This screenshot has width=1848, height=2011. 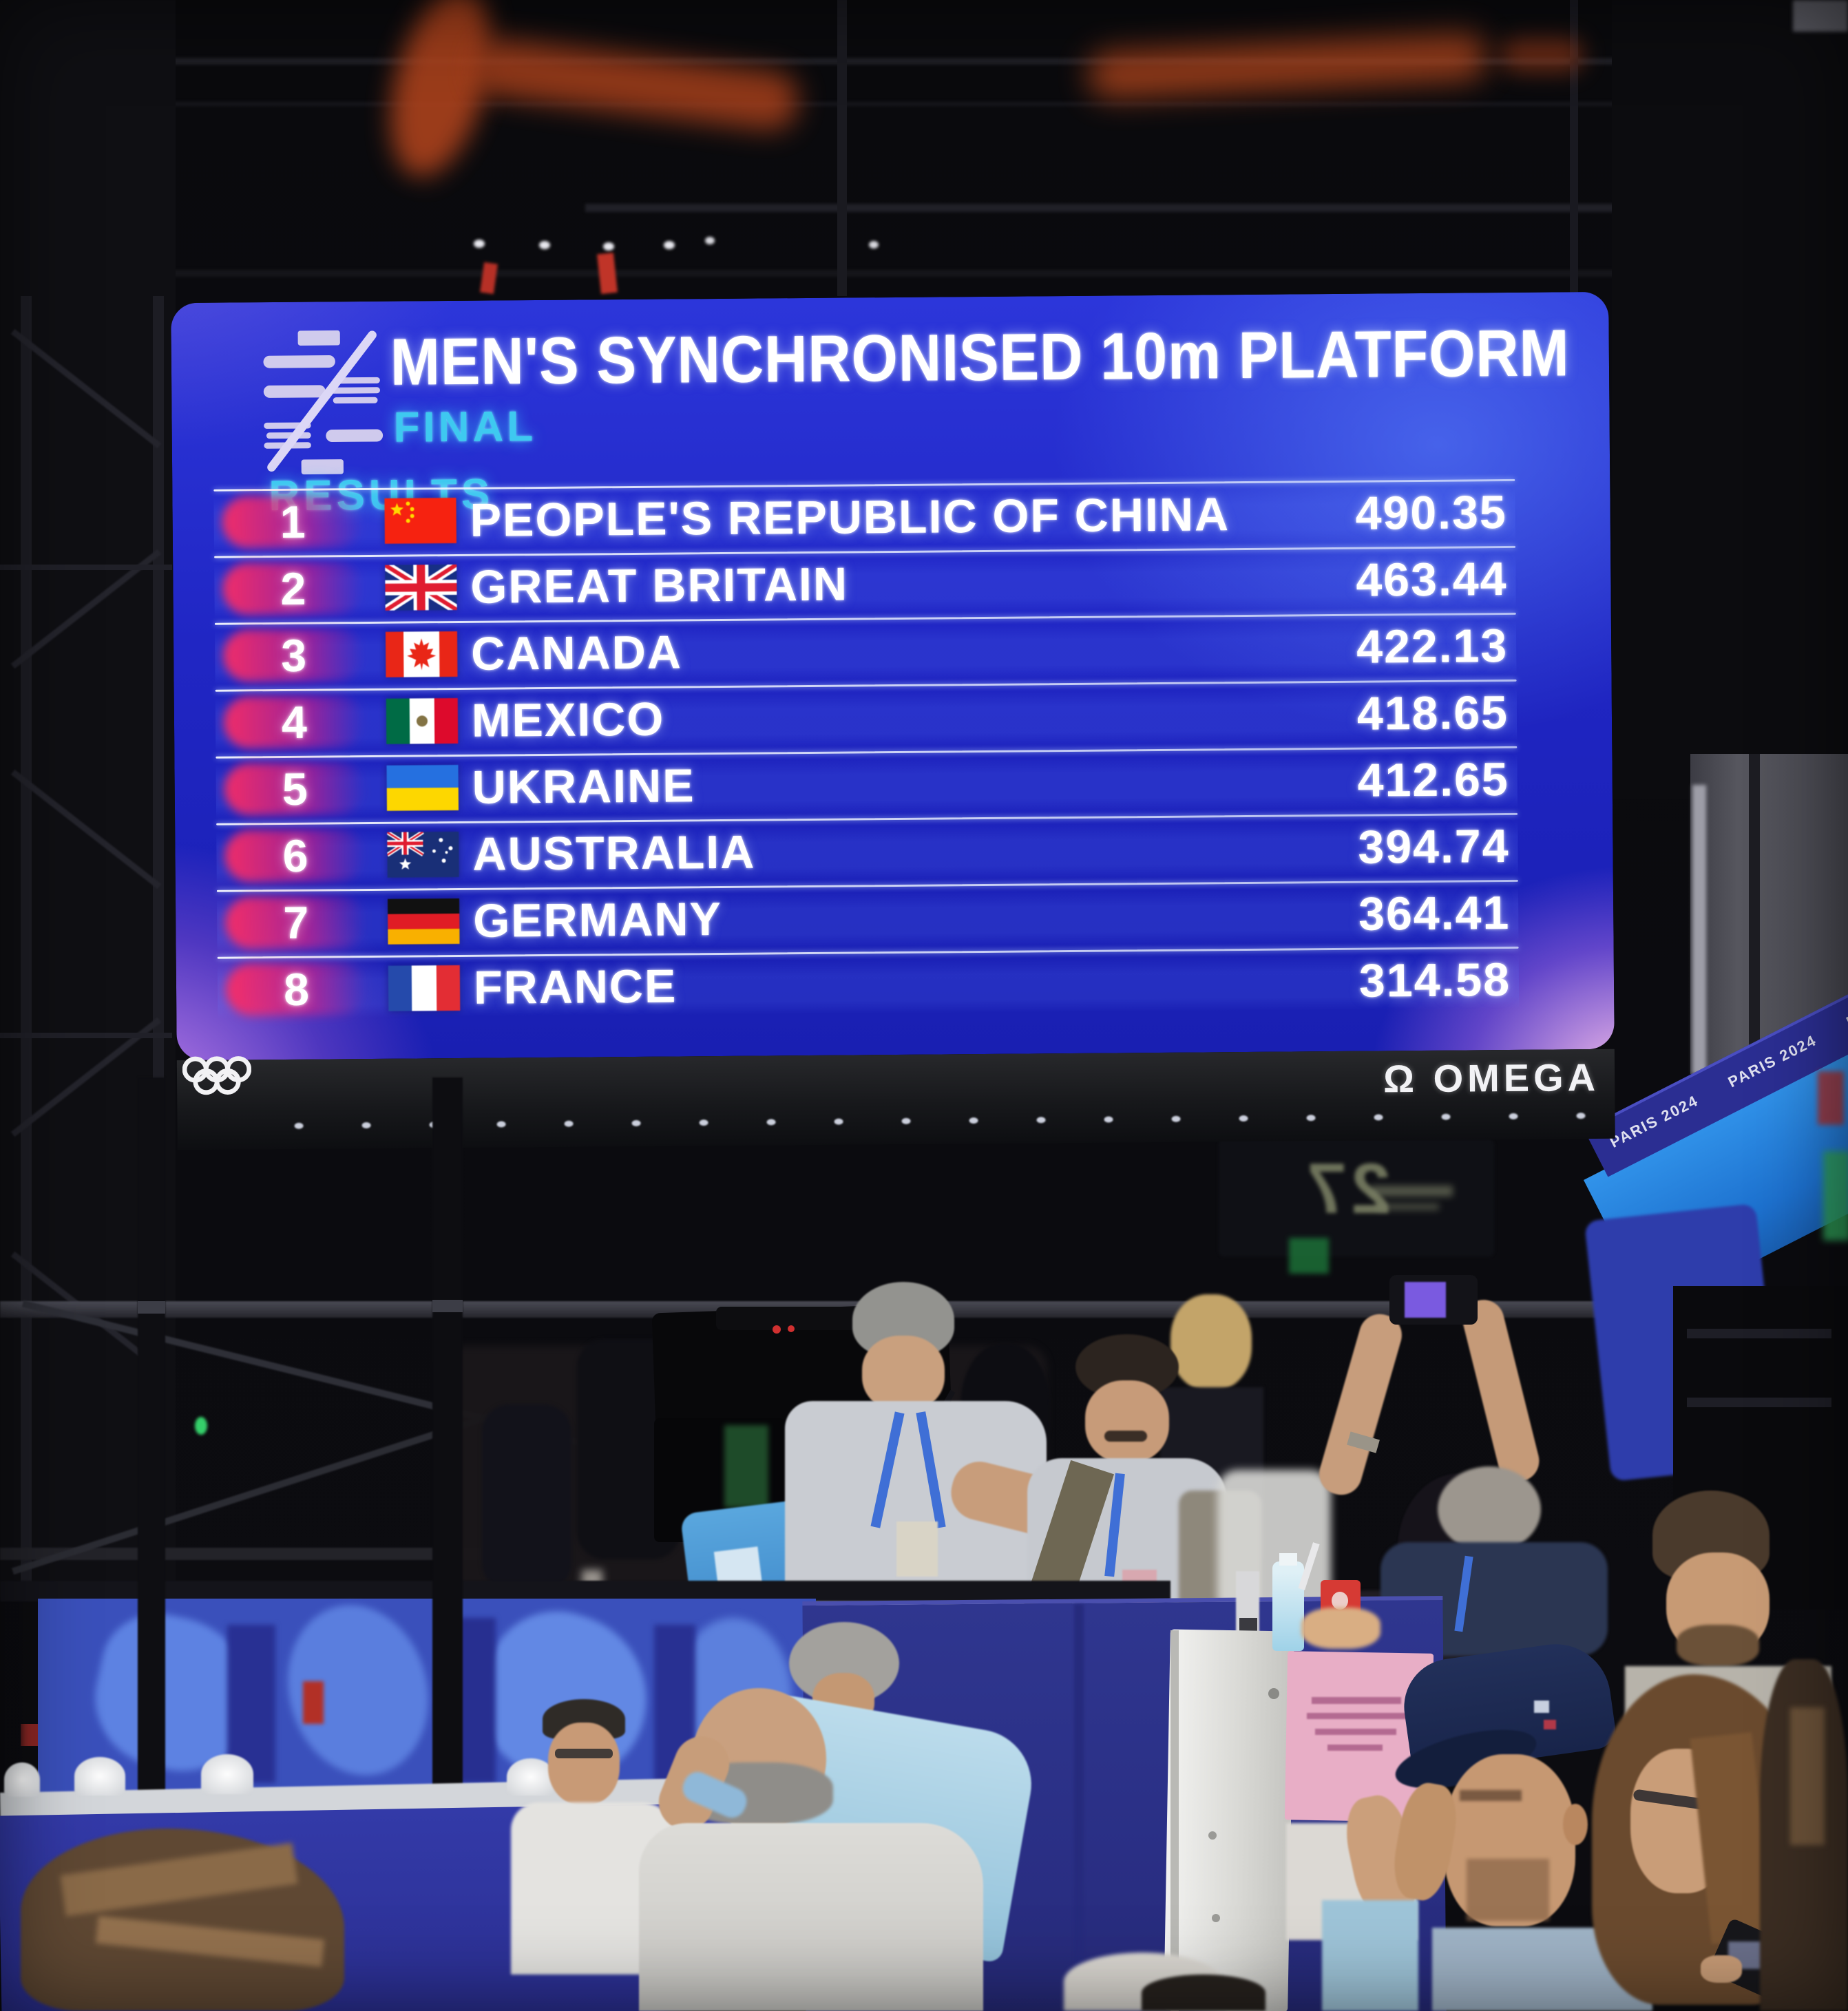 What do you see at coordinates (917, 1549) in the screenshot?
I see `accreditation-badge` at bounding box center [917, 1549].